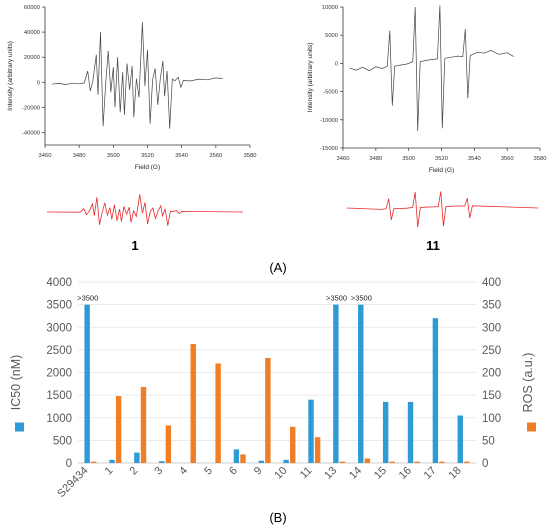 This screenshot has width=550, height=529. I want to click on x-tick-label: 10, so click(280, 473).